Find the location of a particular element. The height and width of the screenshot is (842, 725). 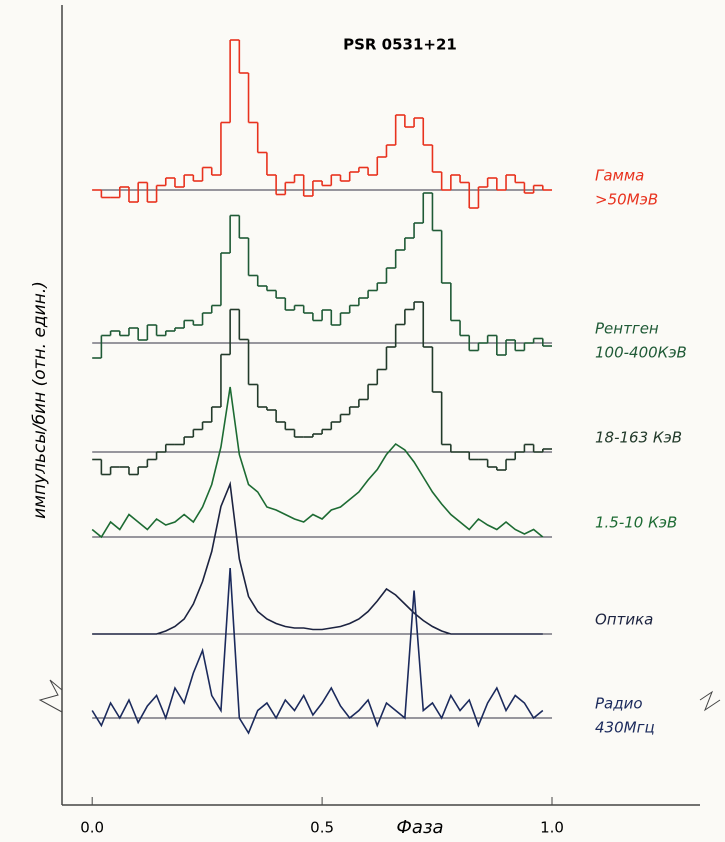

series-label: 1.5-10 КэВ is located at coordinates (636, 523).